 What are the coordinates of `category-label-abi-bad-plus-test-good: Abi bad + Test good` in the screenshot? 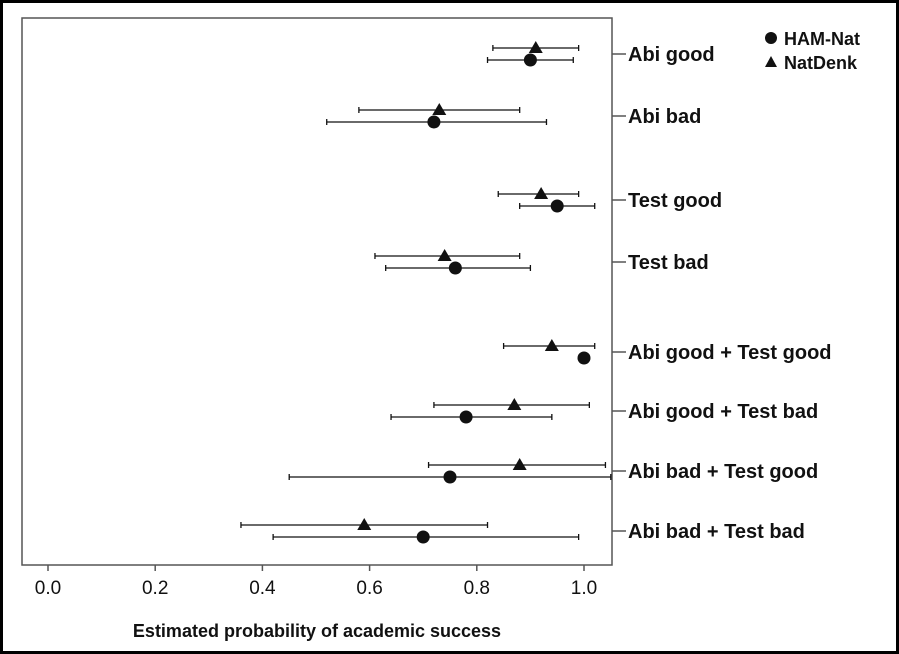 It's located at (723, 472).